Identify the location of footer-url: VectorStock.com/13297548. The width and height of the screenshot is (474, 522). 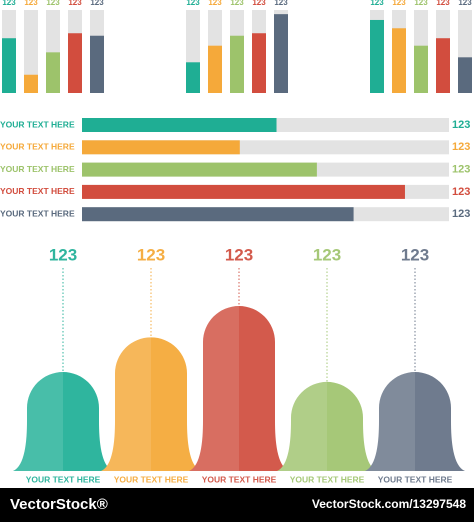
(389, 504).